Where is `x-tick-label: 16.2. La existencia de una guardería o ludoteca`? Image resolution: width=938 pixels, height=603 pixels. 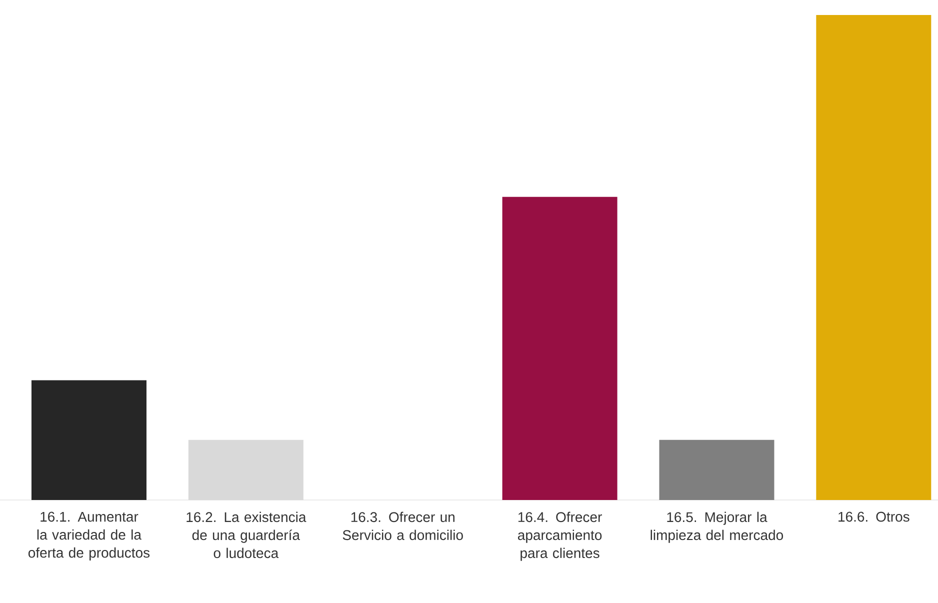 x-tick-label: 16.2. La existencia de una guardería o ludoteca is located at coordinates (246, 535).